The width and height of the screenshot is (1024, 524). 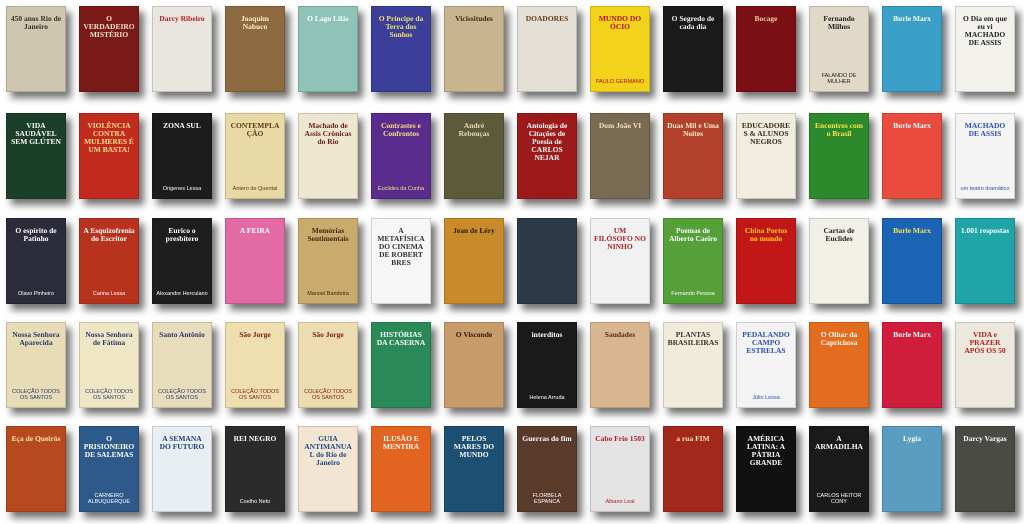 I want to click on book-title: Vicissitudes, so click(x=474, y=18).